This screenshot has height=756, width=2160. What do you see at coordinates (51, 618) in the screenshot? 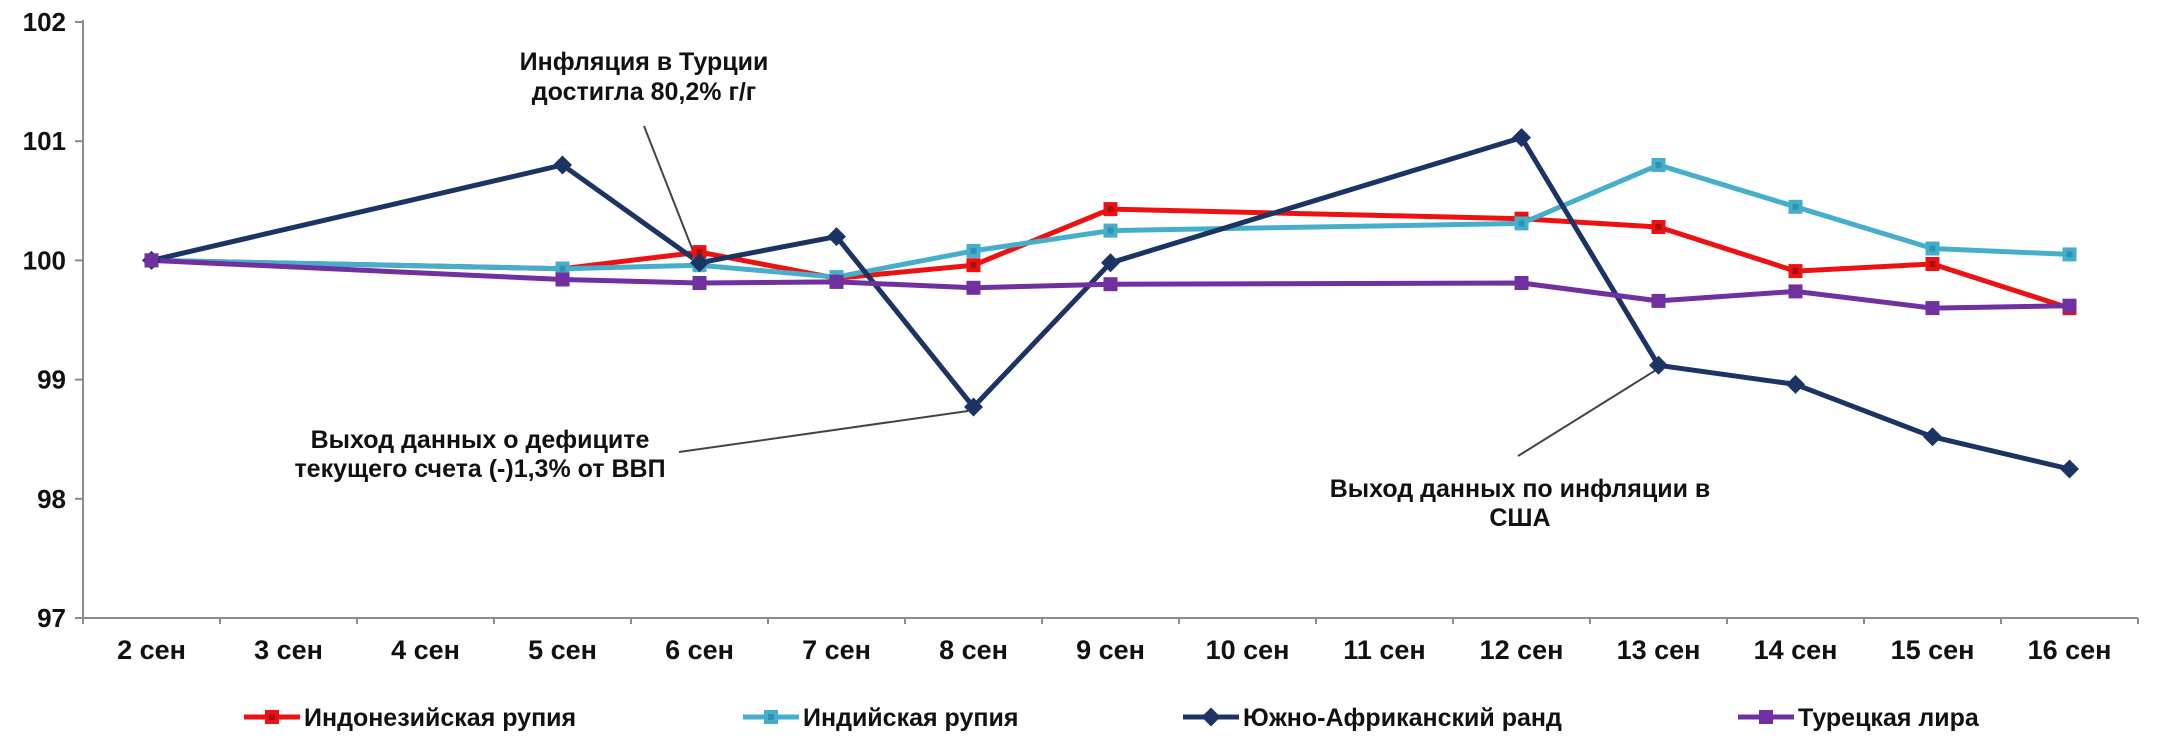
I see `svg-text: 97` at bounding box center [51, 618].